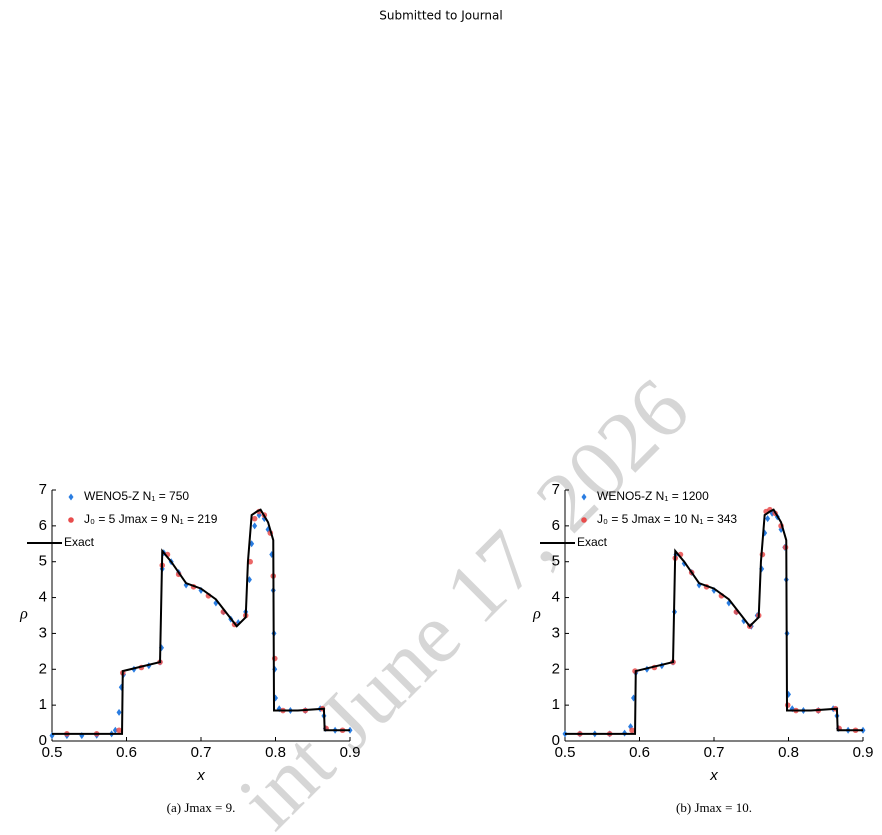 The image size is (882, 835). What do you see at coordinates (136, 496) in the screenshot?
I see `legend-label: WENO5-Z N₁ = 750` at bounding box center [136, 496].